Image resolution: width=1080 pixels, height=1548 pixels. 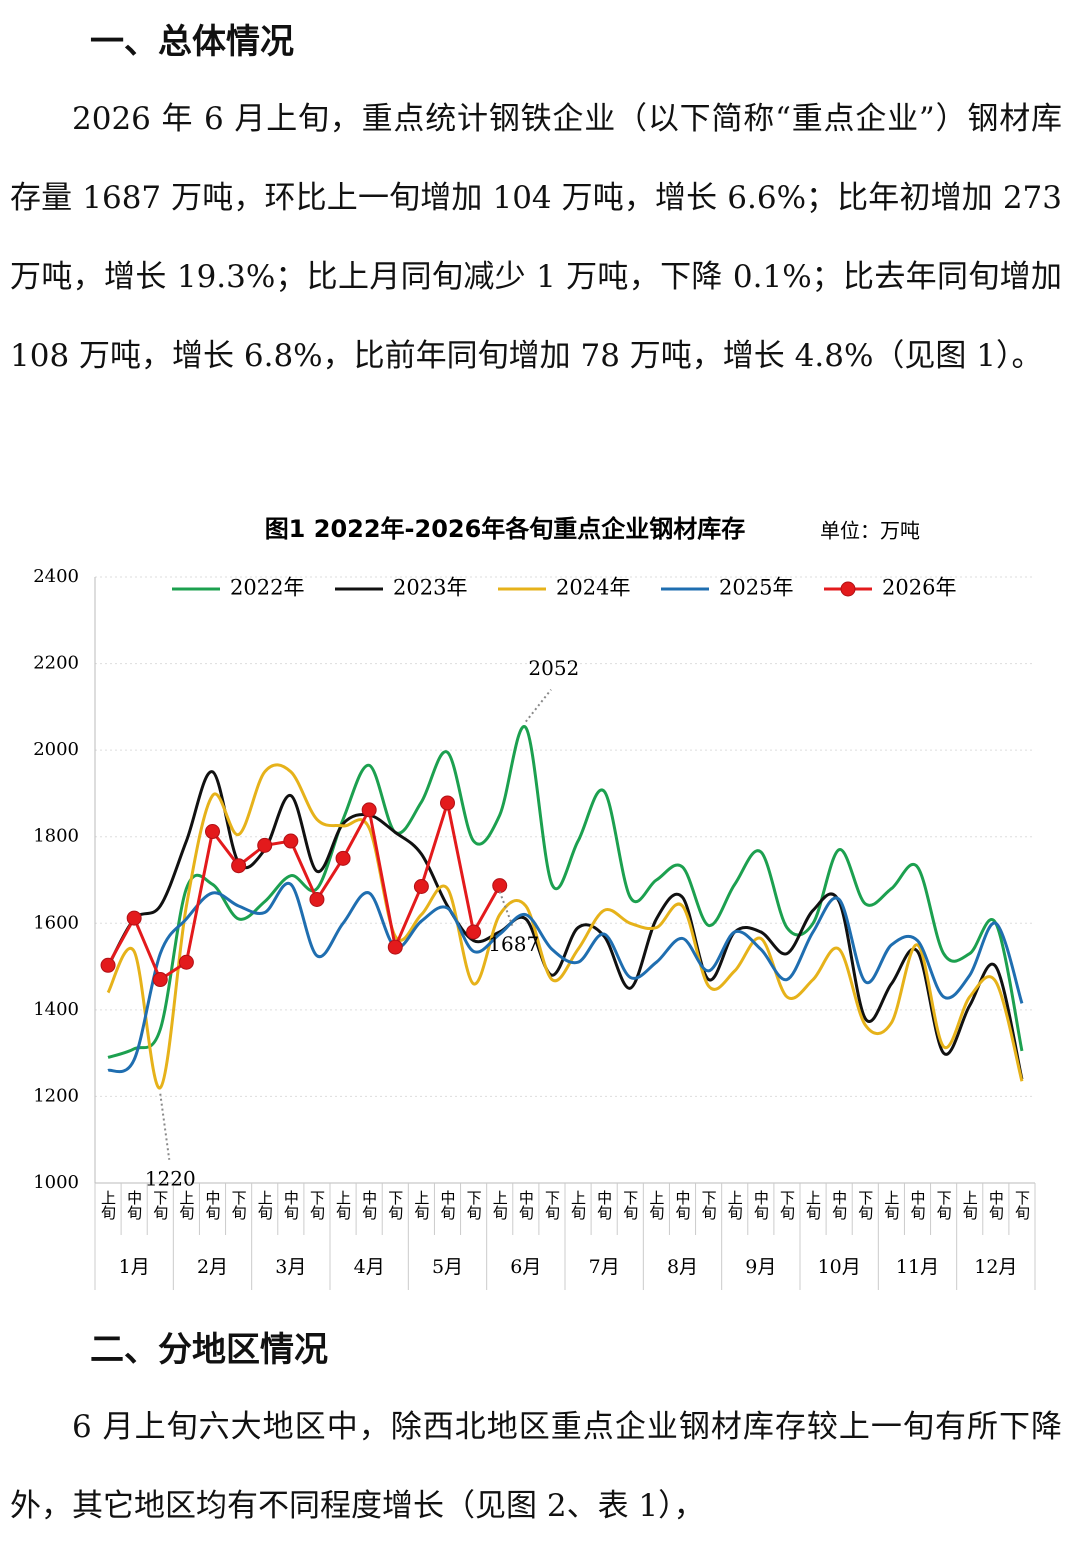 What do you see at coordinates (848, 589) in the screenshot?
I see `legend-marker` at bounding box center [848, 589].